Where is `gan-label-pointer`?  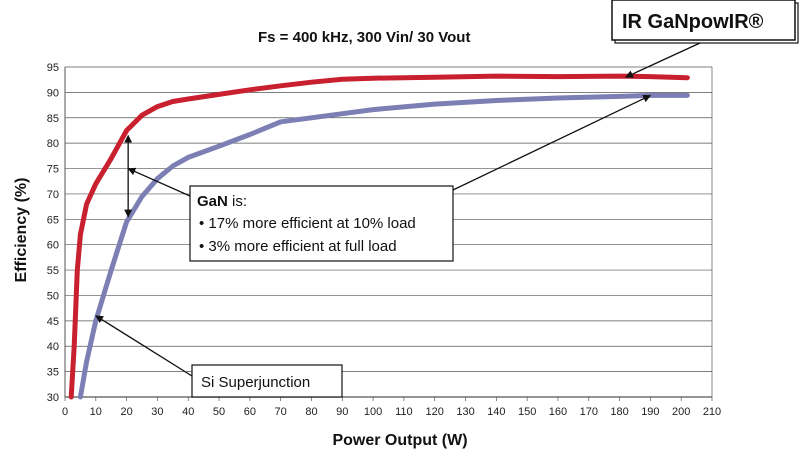
gan-label-pointer is located at coordinates (663, 60).